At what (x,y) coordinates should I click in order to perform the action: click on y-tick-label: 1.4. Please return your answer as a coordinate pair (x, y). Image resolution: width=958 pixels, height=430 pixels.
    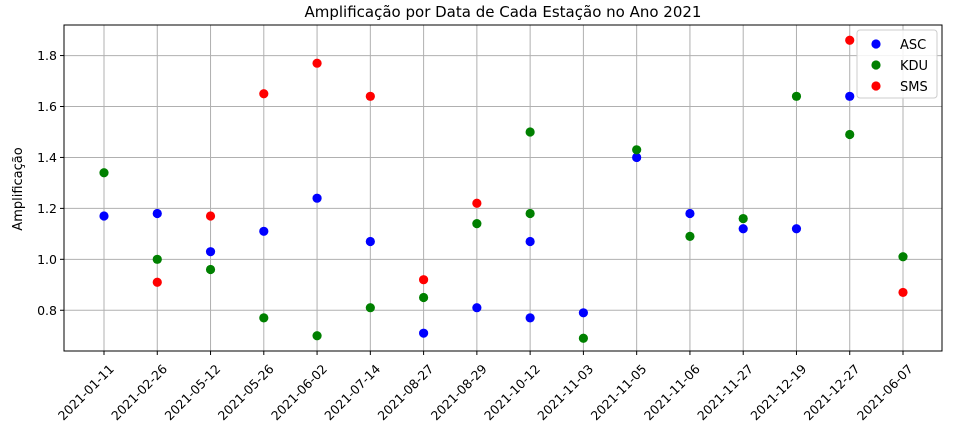
    Looking at the image, I should click on (47, 157).